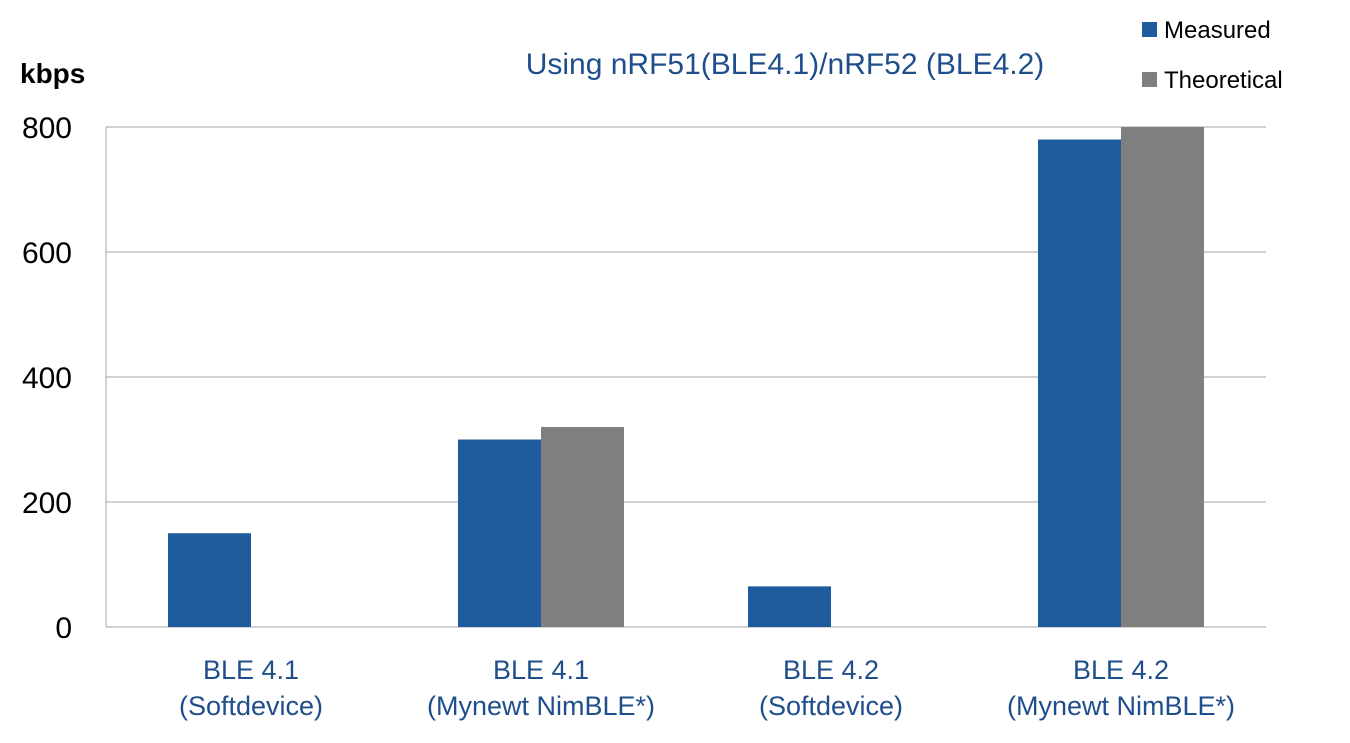  I want to click on y-axis-ticks: 0 200 400 600 800, so click(47, 378).